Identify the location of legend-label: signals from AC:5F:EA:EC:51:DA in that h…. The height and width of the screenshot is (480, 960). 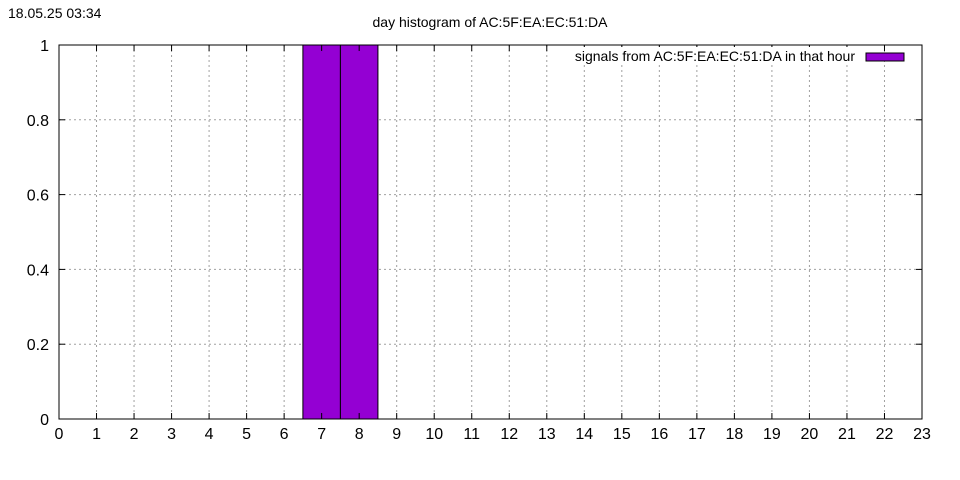
(715, 56).